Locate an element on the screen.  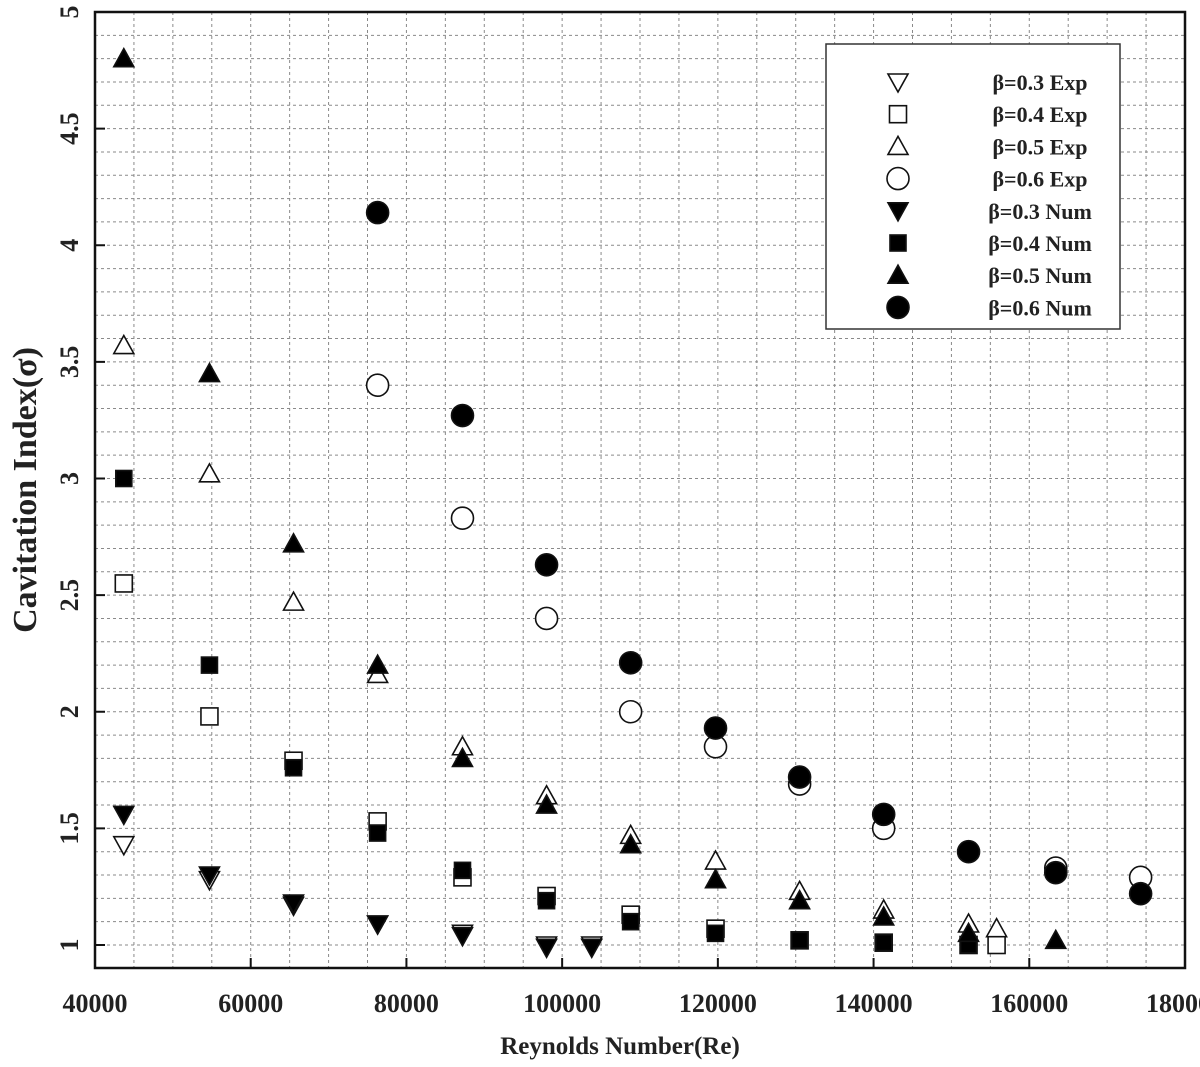
legend-item: β=0.4 Exp is located at coordinates (988, 114).